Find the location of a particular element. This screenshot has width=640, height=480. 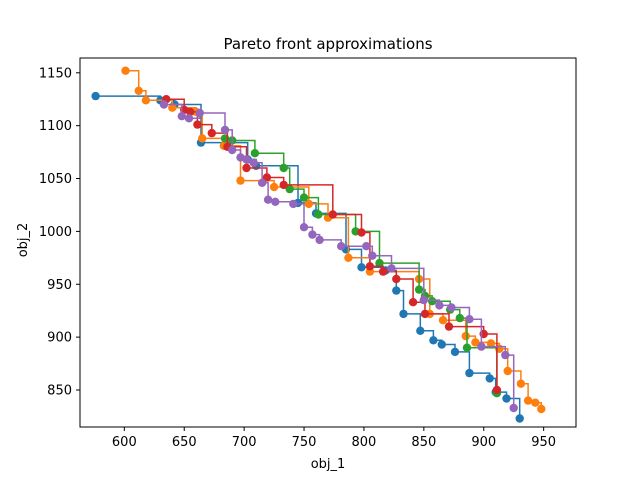

x-tick-label: 800 is located at coordinates (364, 442).